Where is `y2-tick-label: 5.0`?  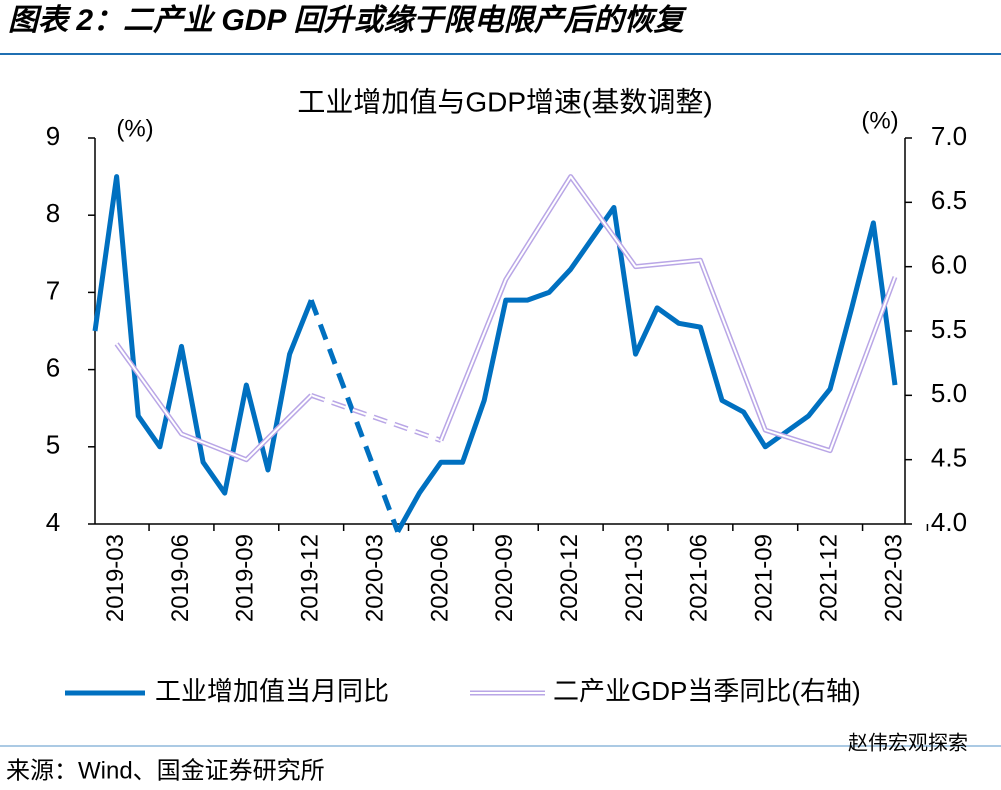 y2-tick-label: 5.0 is located at coordinates (949, 393).